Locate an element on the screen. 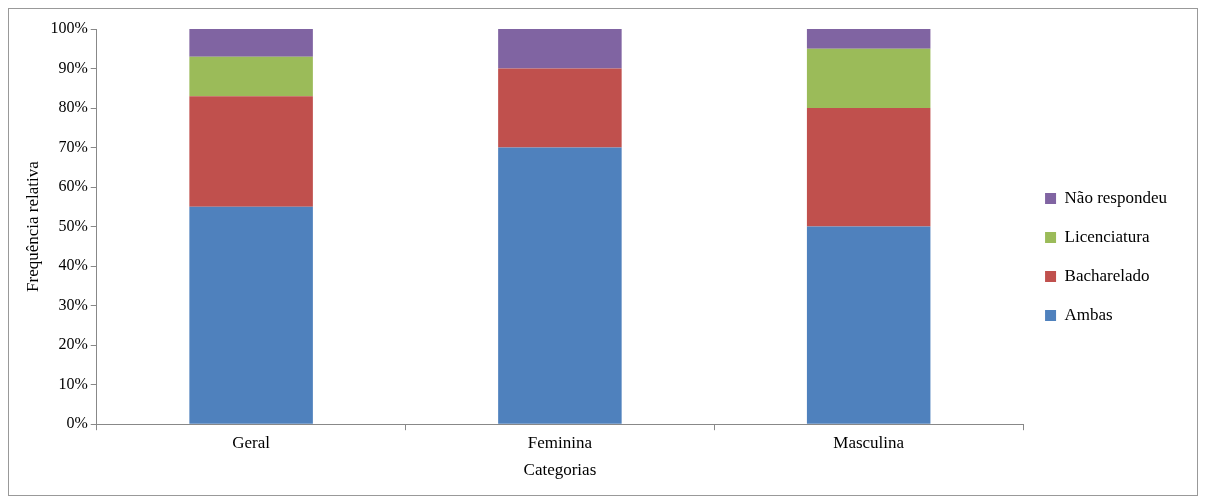  y-tick-label: 60% is located at coordinates (73, 186).